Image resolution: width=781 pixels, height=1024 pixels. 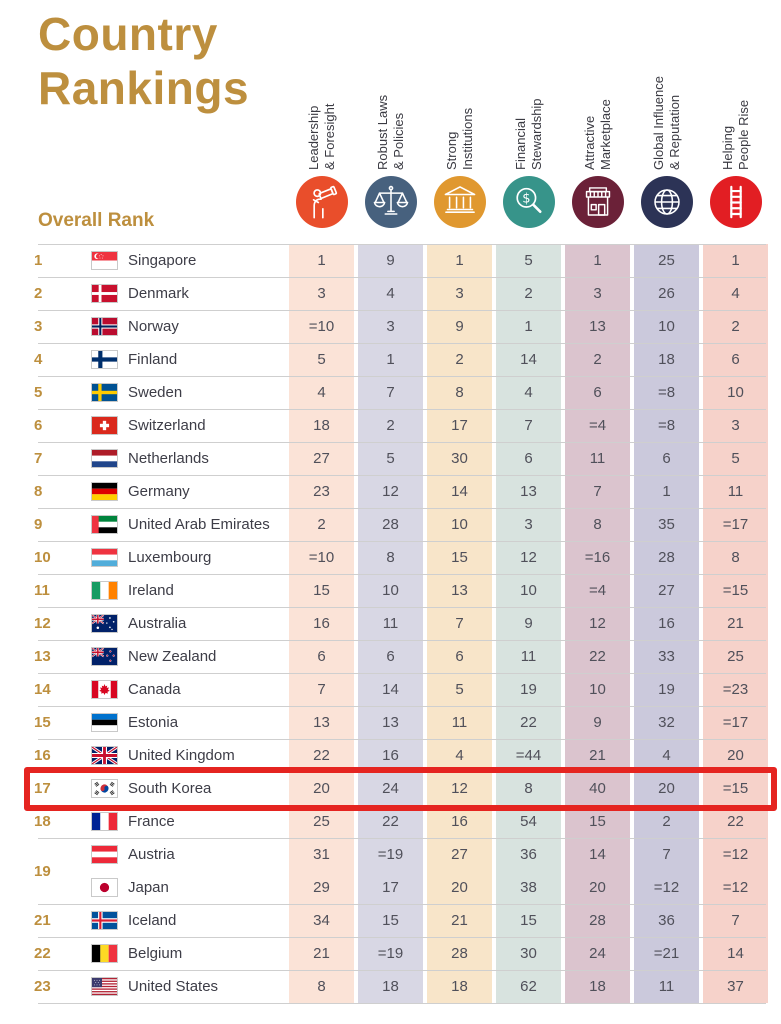 I want to click on country-name: France, so click(x=151, y=821).